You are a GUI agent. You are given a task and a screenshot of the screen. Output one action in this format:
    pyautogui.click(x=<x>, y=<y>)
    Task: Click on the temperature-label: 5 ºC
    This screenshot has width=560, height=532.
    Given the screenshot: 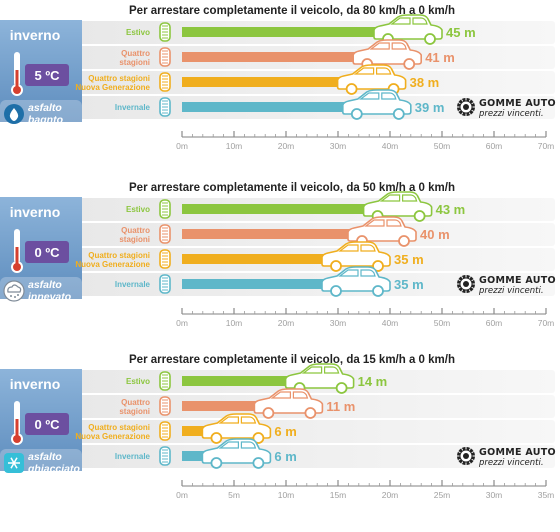 What is the action you would take?
    pyautogui.click(x=48, y=75)
    